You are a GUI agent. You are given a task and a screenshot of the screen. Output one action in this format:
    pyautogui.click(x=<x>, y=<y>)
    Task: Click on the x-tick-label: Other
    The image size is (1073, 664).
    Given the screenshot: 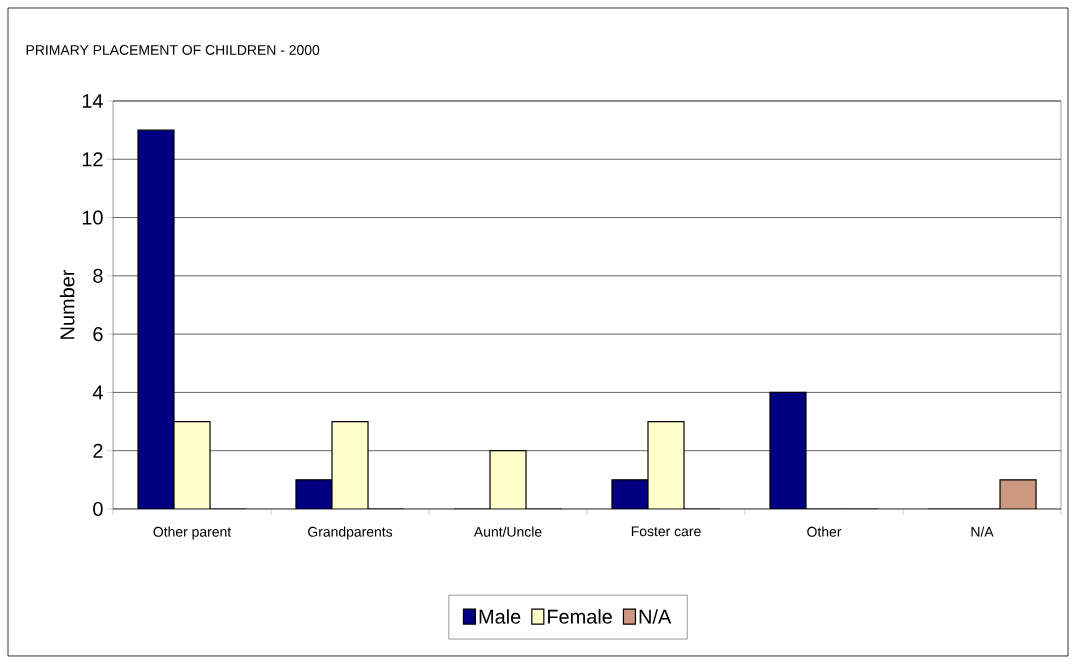 What is the action you would take?
    pyautogui.click(x=824, y=531)
    